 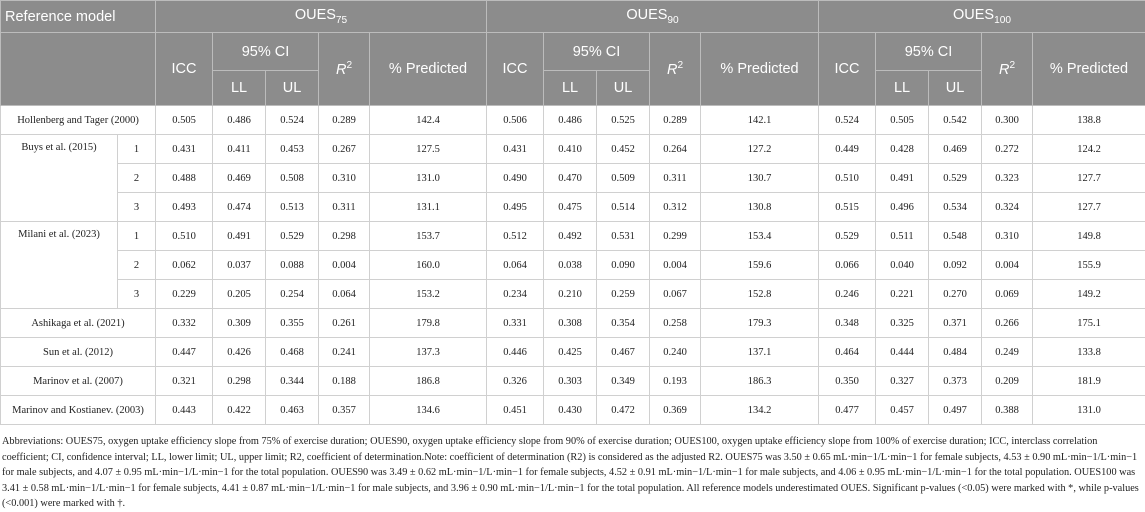 What do you see at coordinates (1089, 149) in the screenshot?
I see `value-cell: 124.2` at bounding box center [1089, 149].